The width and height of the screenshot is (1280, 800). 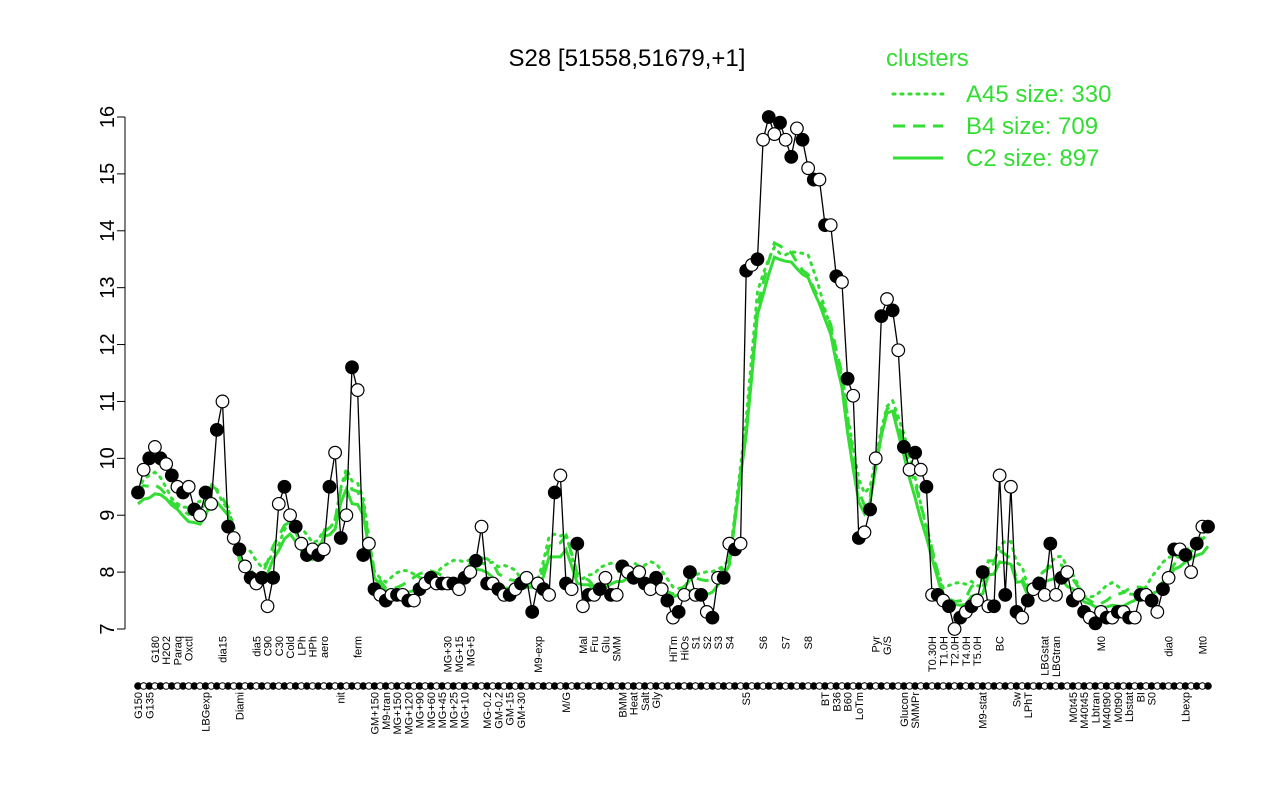 I want to click on y-tick-label: 15, so click(x=108, y=174).